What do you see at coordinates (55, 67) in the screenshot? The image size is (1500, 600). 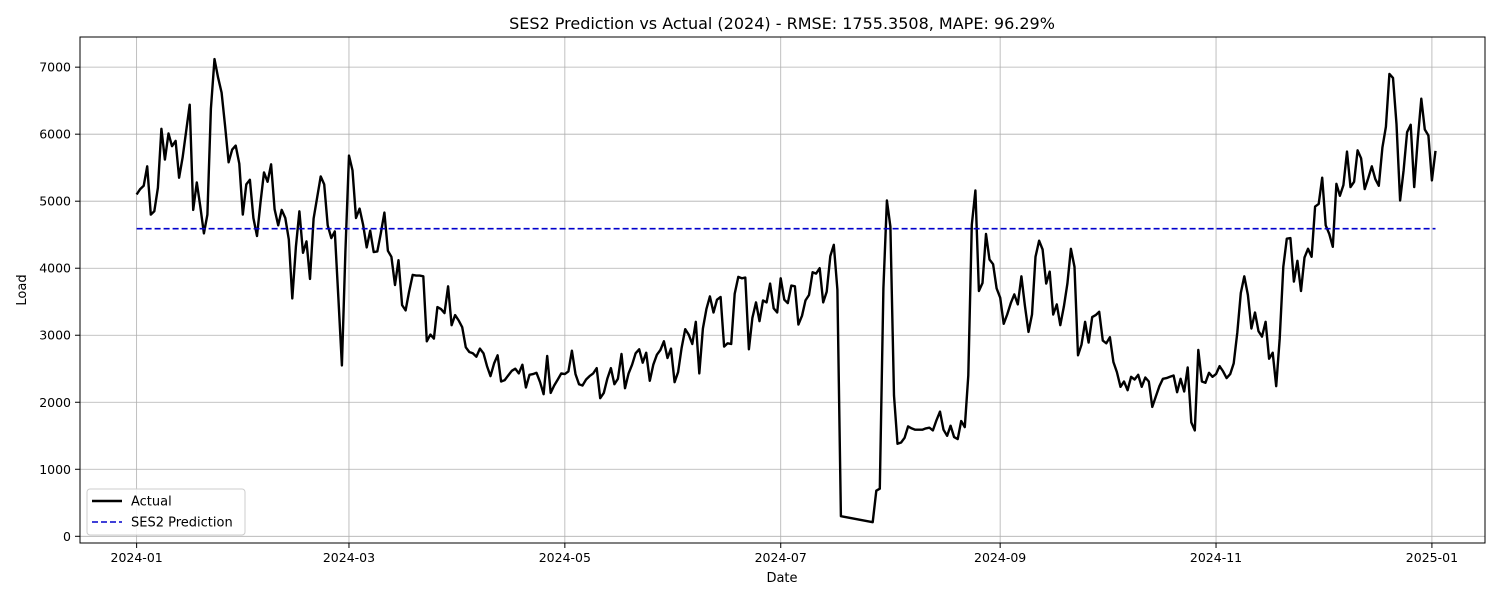 I see `y-tick-label: 7000` at bounding box center [55, 67].